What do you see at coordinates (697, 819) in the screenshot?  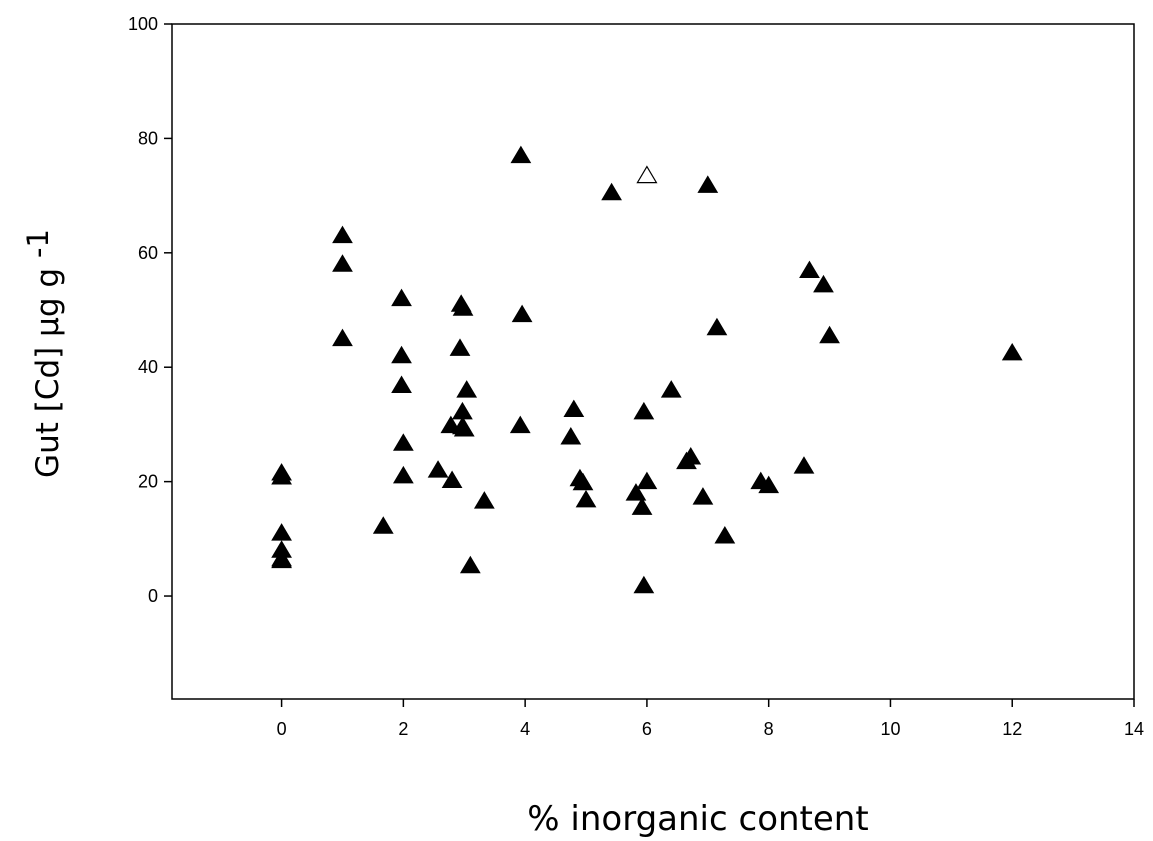 I see `x-axis-title: % inorganic content` at bounding box center [697, 819].